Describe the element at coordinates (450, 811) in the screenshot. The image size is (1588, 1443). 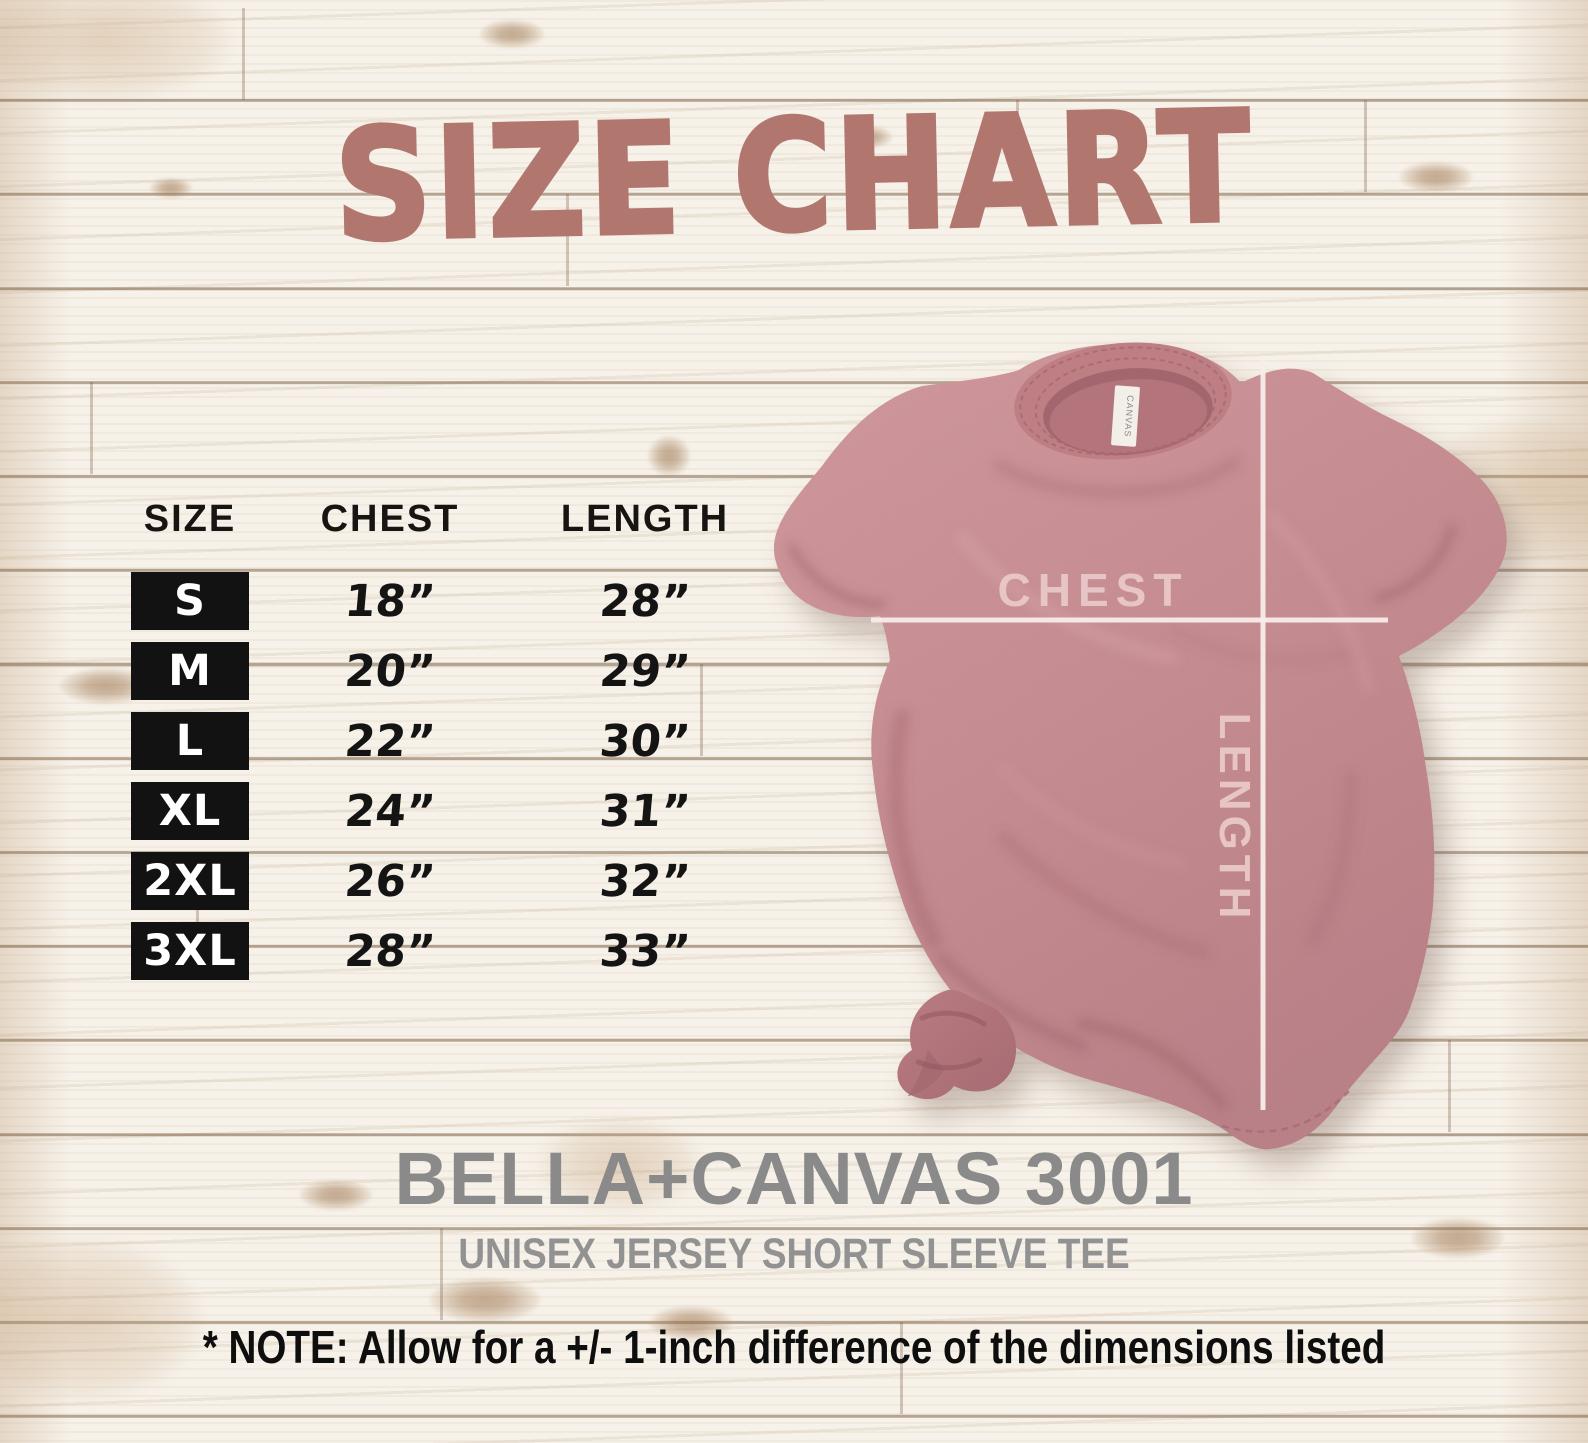
I see `table-row: XL 24” 31”` at that location.